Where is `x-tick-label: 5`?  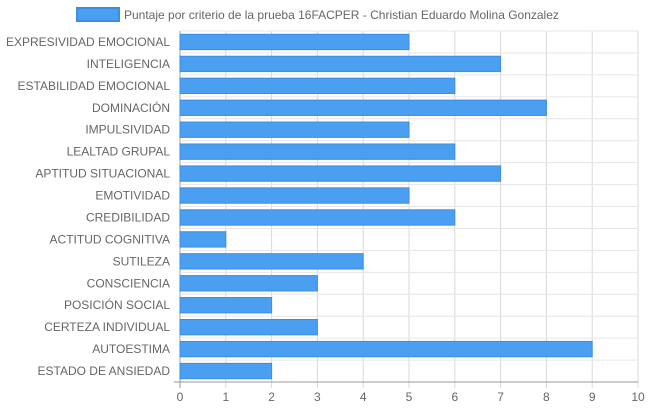 x-tick-label: 5 is located at coordinates (409, 397).